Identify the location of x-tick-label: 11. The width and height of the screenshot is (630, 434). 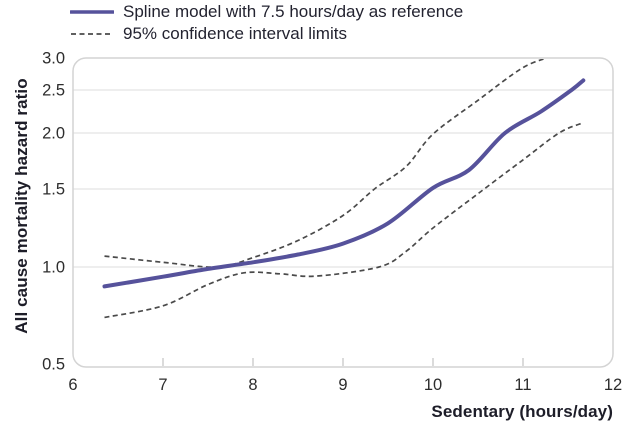
(522, 385).